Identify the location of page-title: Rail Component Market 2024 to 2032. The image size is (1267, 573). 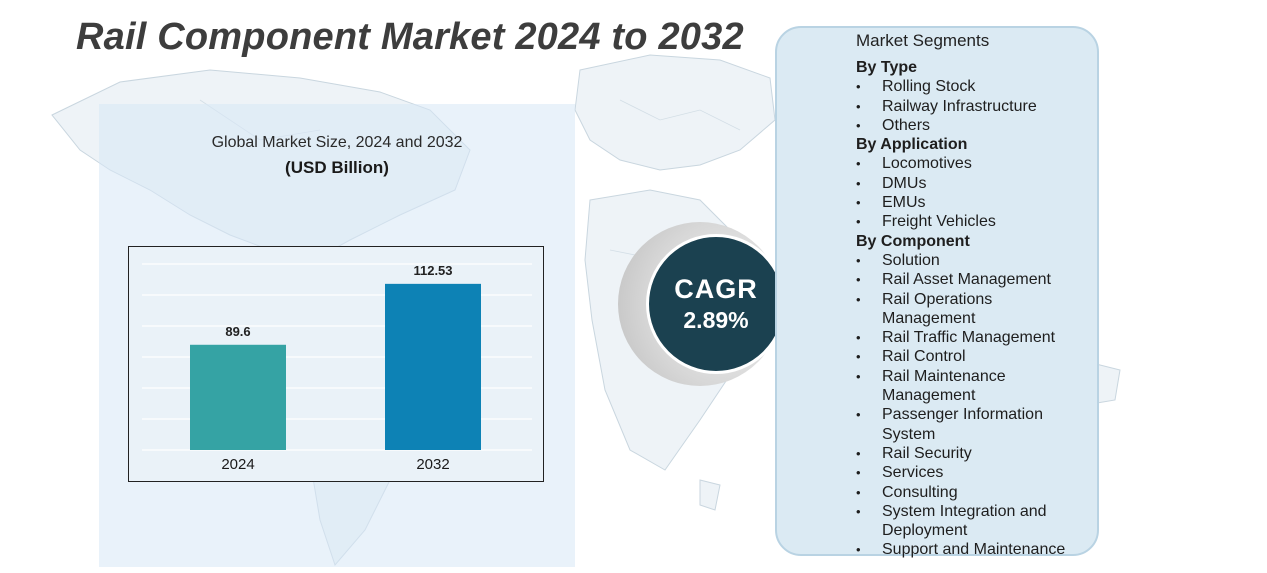
(410, 37).